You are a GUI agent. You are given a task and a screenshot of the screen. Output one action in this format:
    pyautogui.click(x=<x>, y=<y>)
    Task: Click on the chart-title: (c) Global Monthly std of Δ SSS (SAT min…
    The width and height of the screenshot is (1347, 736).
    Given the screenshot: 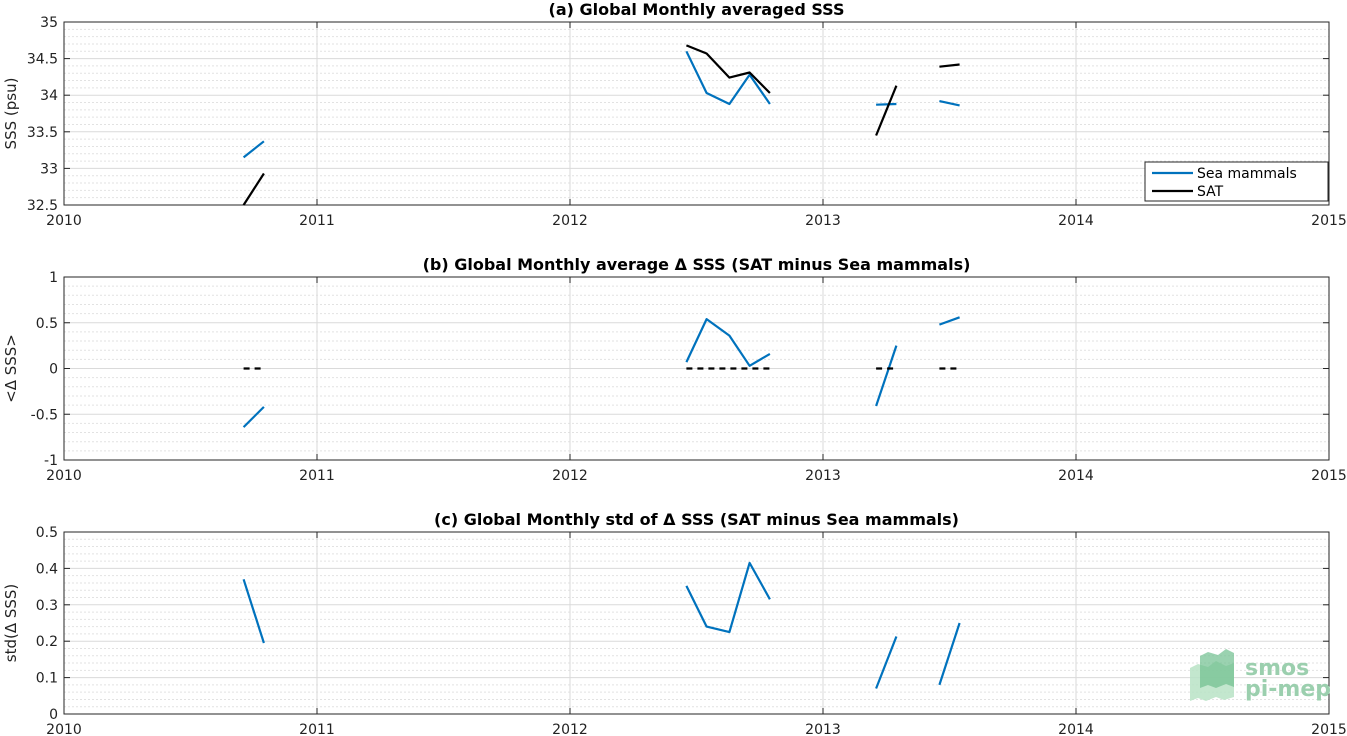 What is the action you would take?
    pyautogui.click(x=696, y=519)
    